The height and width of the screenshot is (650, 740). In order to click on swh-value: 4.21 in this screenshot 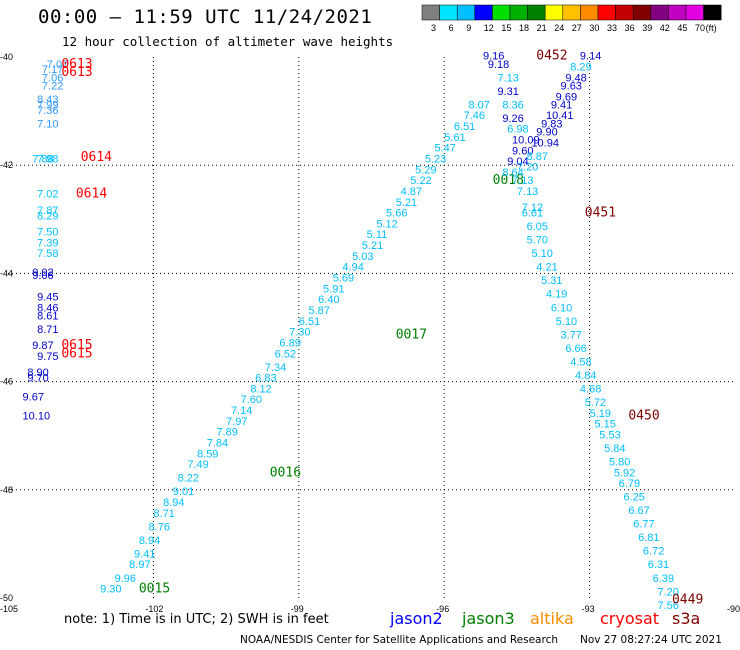, I will do `click(546, 268)`.